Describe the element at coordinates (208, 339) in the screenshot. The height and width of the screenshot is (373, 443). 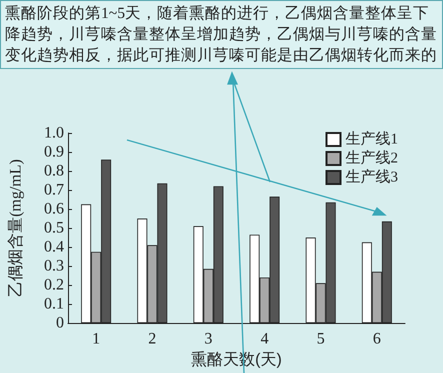
I see `x-tick-label: 3` at that location.